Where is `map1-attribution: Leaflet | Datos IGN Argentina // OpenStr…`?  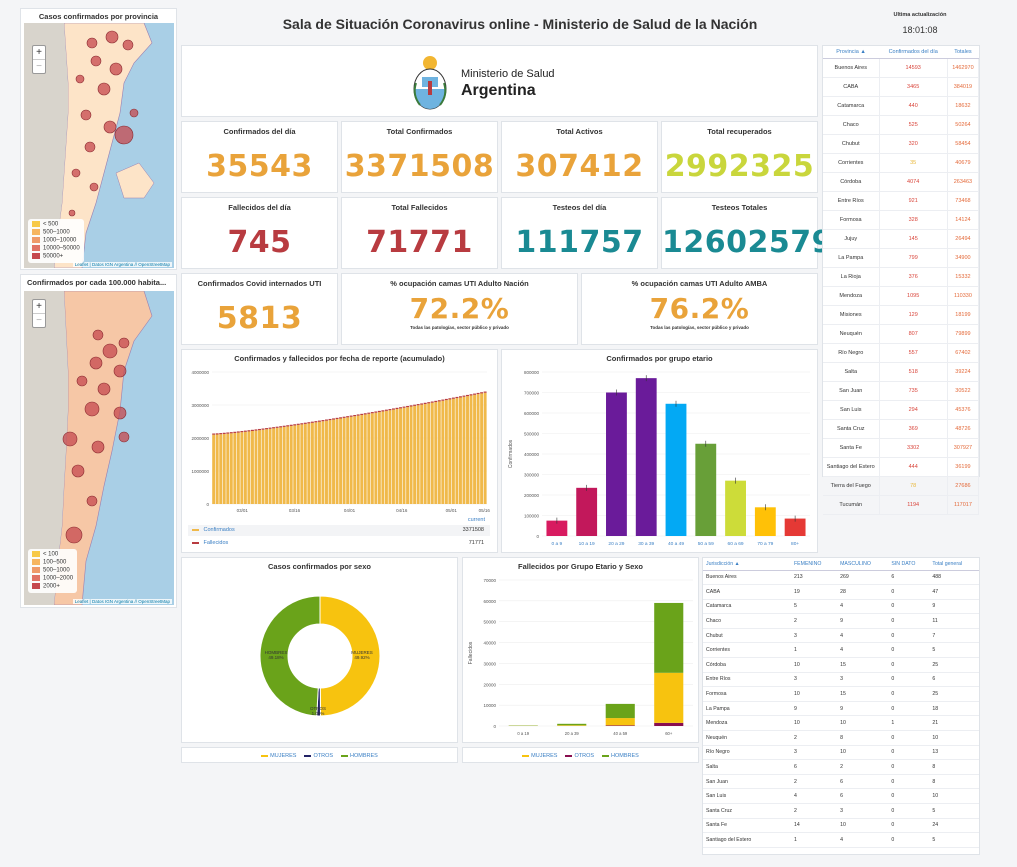
map1-attribution: Leaflet | Datos IGN Argentina // OpenStr… is located at coordinates (122, 264).